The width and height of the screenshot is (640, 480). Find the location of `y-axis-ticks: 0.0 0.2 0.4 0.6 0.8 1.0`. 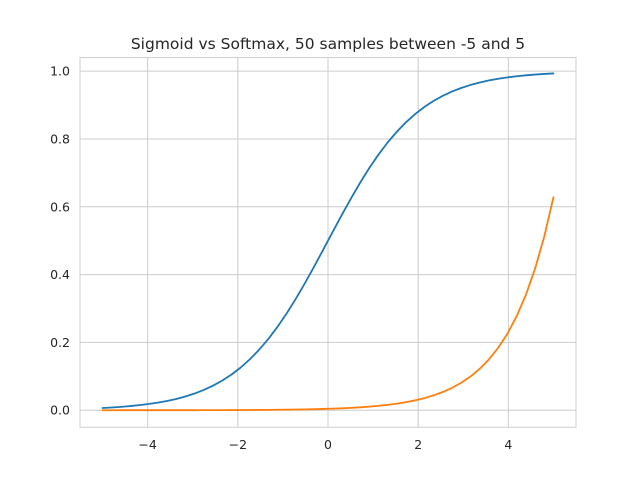

y-axis-ticks: 0.0 0.2 0.4 0.6 0.8 1.0 is located at coordinates (60, 241).